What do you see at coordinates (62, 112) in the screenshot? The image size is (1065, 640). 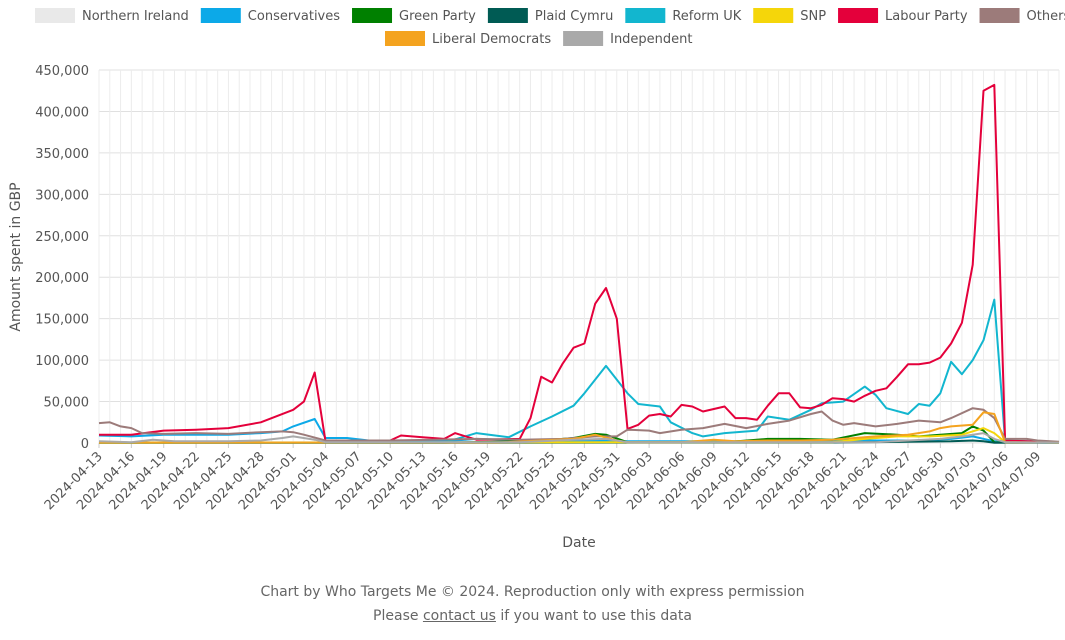 I see `y-tick-label: 400,000` at bounding box center [62, 112].